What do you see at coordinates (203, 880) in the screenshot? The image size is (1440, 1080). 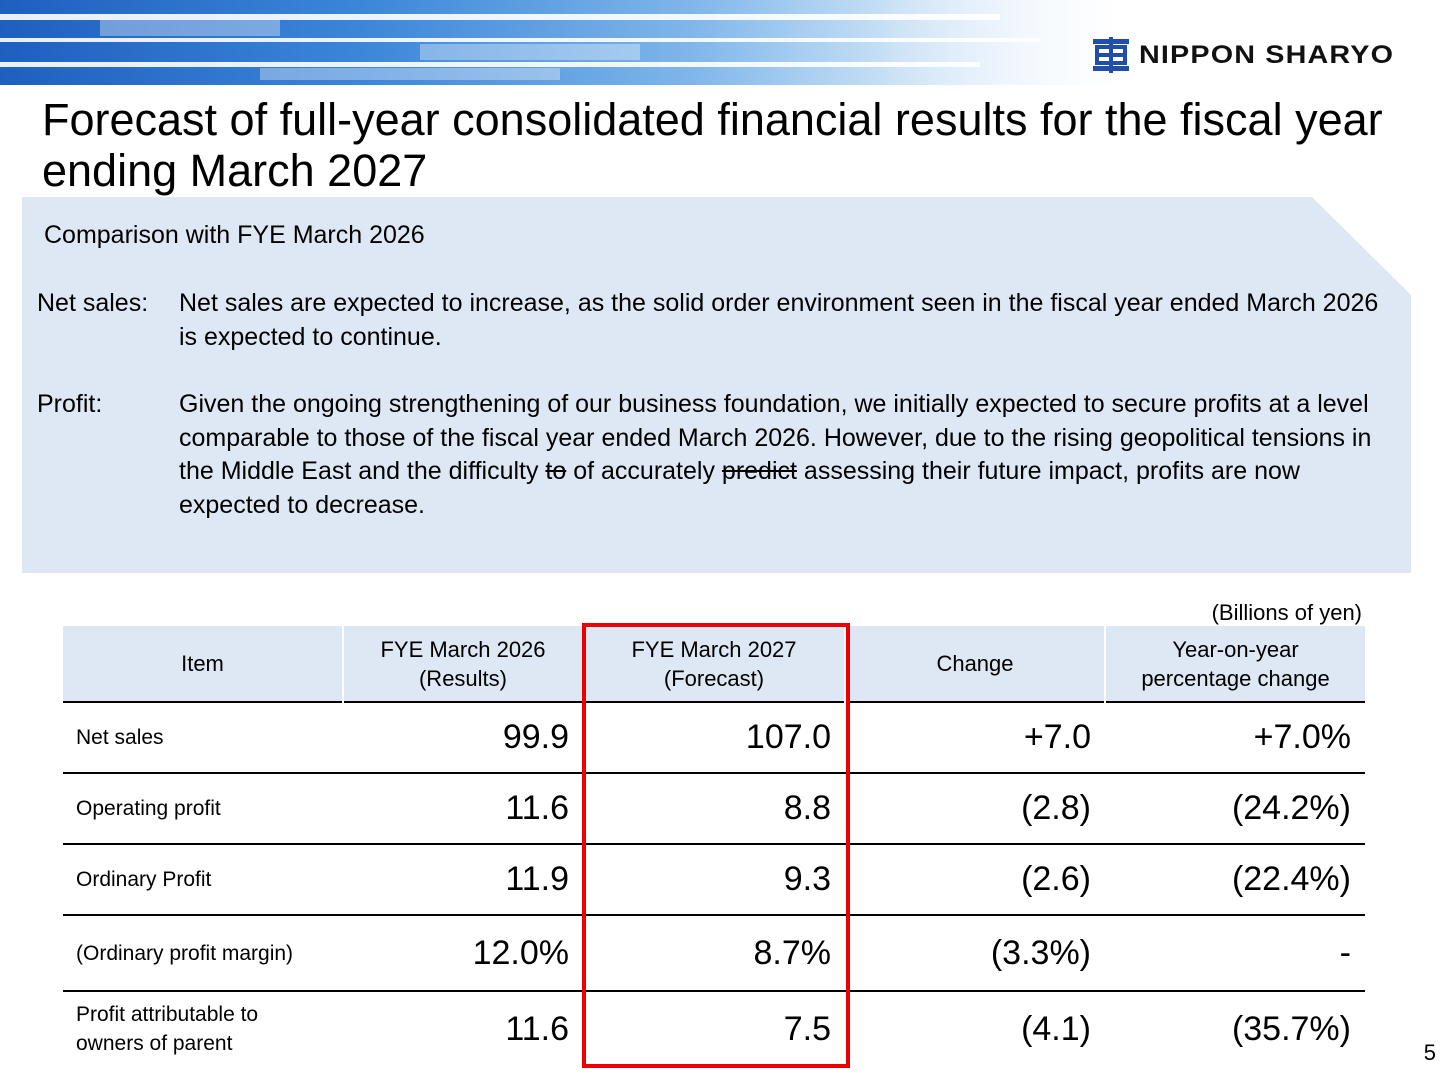 I see `cell-item: Ordinary Profit` at bounding box center [203, 880].